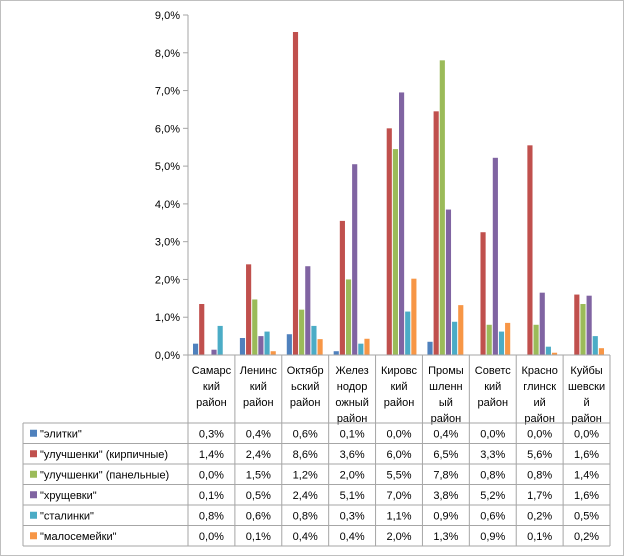 This screenshot has width=624, height=560. I want to click on category-label: шленн, so click(446, 387).